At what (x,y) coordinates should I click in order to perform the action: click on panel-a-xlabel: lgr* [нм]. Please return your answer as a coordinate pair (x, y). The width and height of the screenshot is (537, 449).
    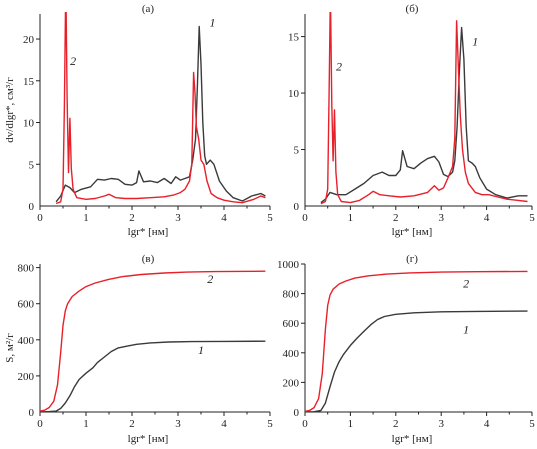
    Looking at the image, I should click on (148, 232).